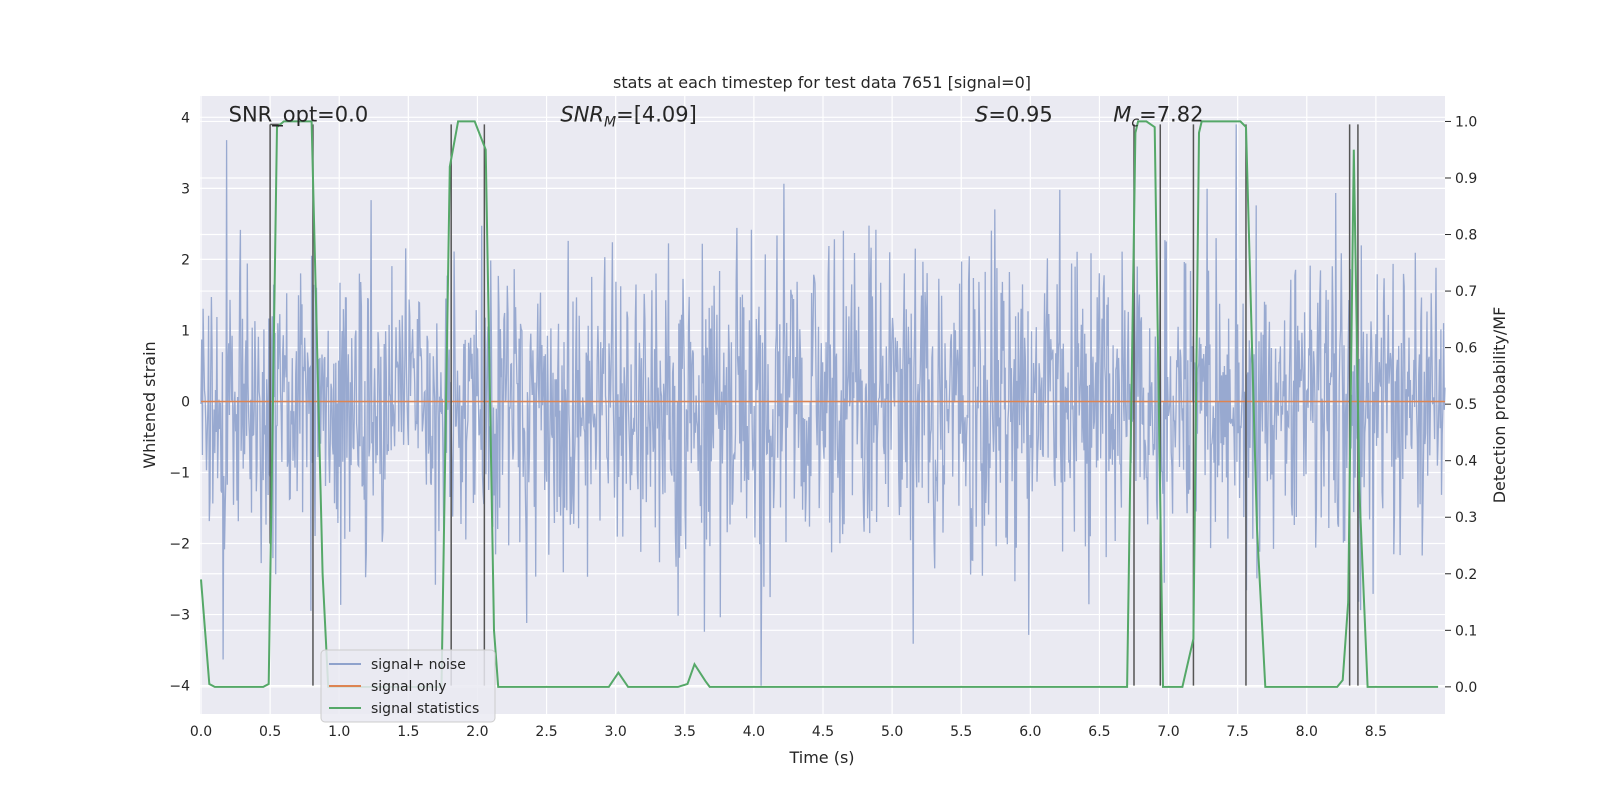  Describe the element at coordinates (1014, 114) in the screenshot. I see `annotation-text: S=0.95` at that location.